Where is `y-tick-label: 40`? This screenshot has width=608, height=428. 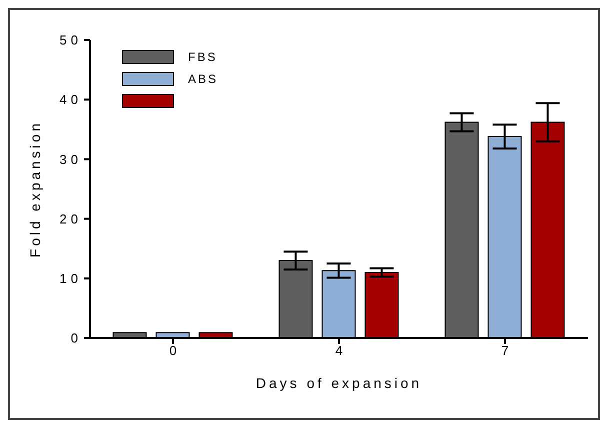 y-tick-label: 40 is located at coordinates (71, 100).